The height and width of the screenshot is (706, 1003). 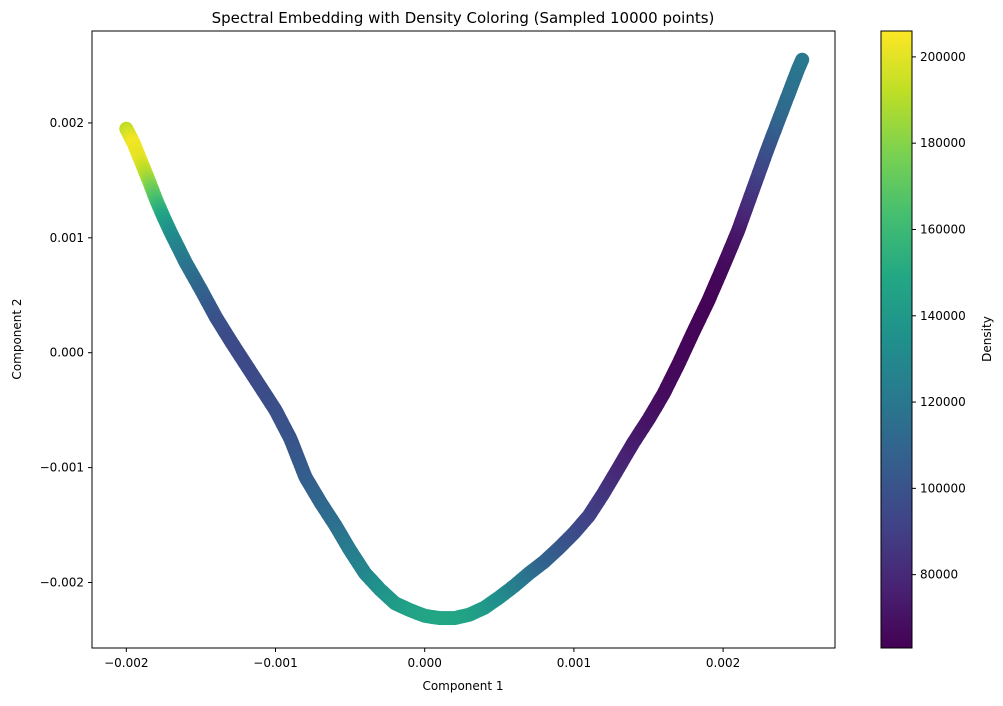 I want to click on x-axis-ticks: −0.002 −0.001 0.000 0.001 0.002, so click(x=422, y=659).